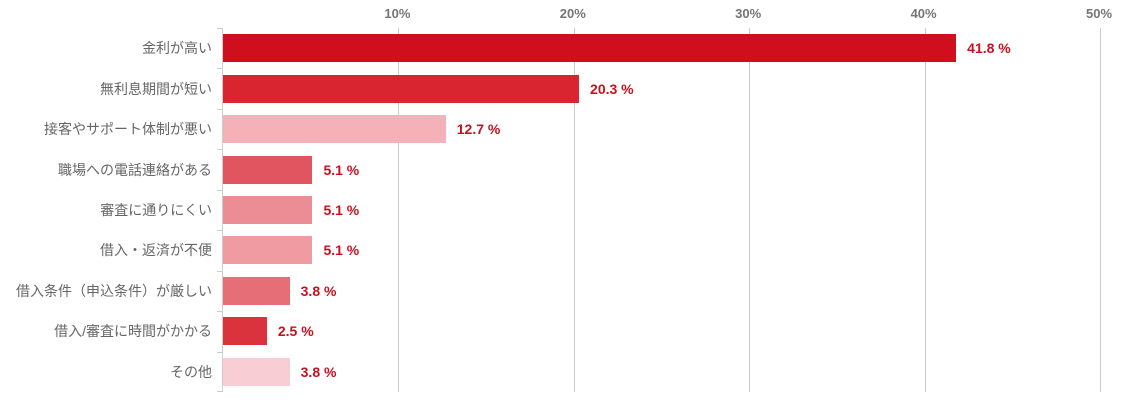 The height and width of the screenshot is (407, 1123). I want to click on bar-row: 20.3 %, so click(661, 88).